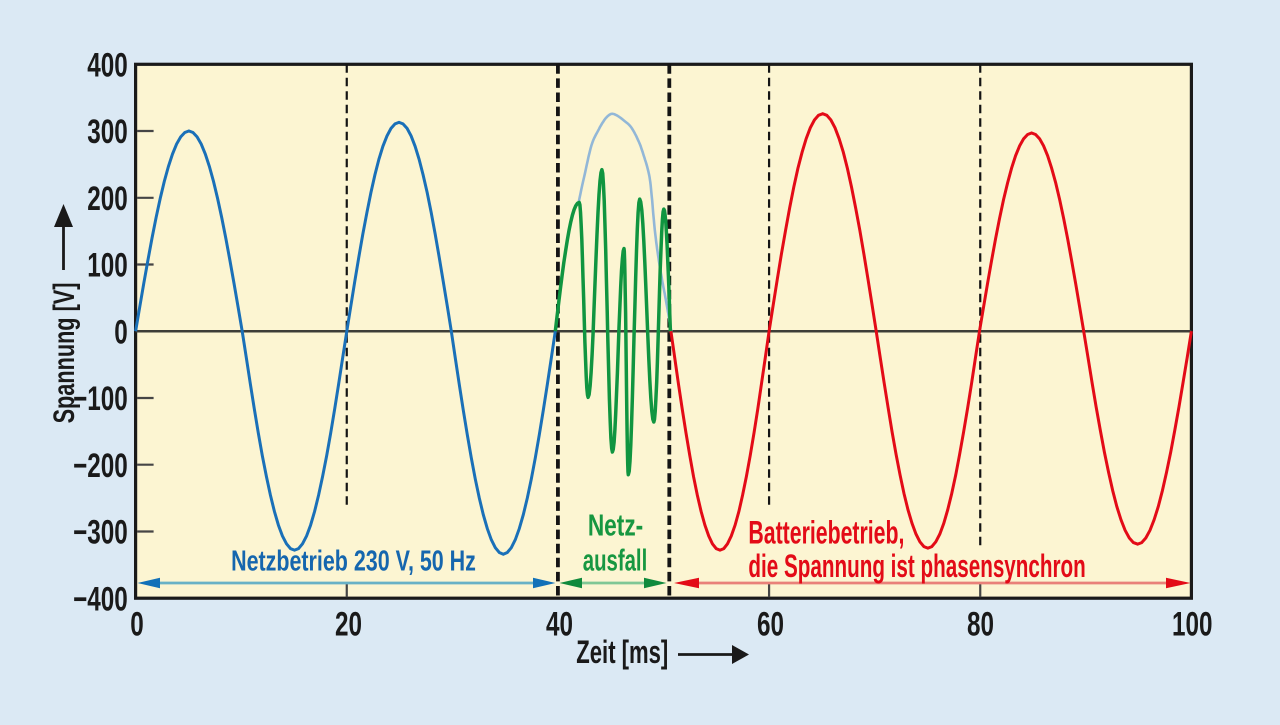  I want to click on svg-text: Zeit [ms], so click(622, 652).